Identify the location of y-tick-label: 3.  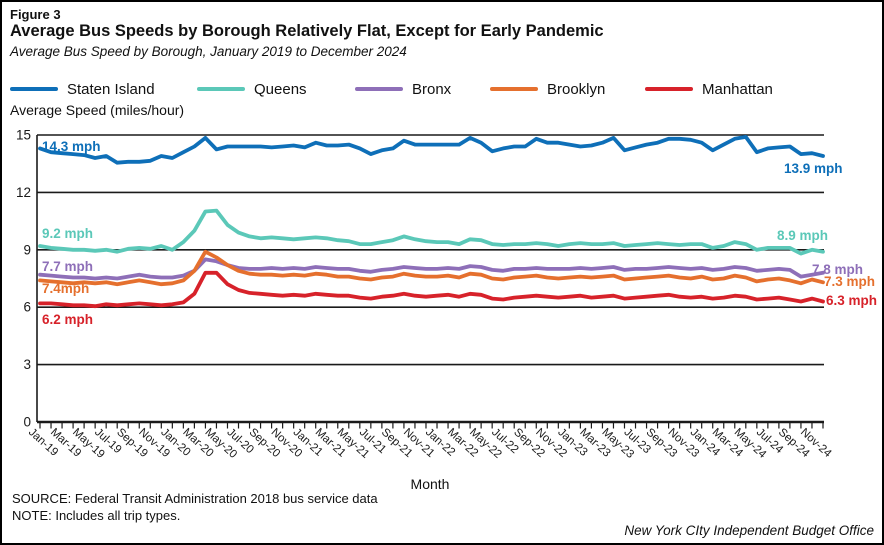
(27, 364).